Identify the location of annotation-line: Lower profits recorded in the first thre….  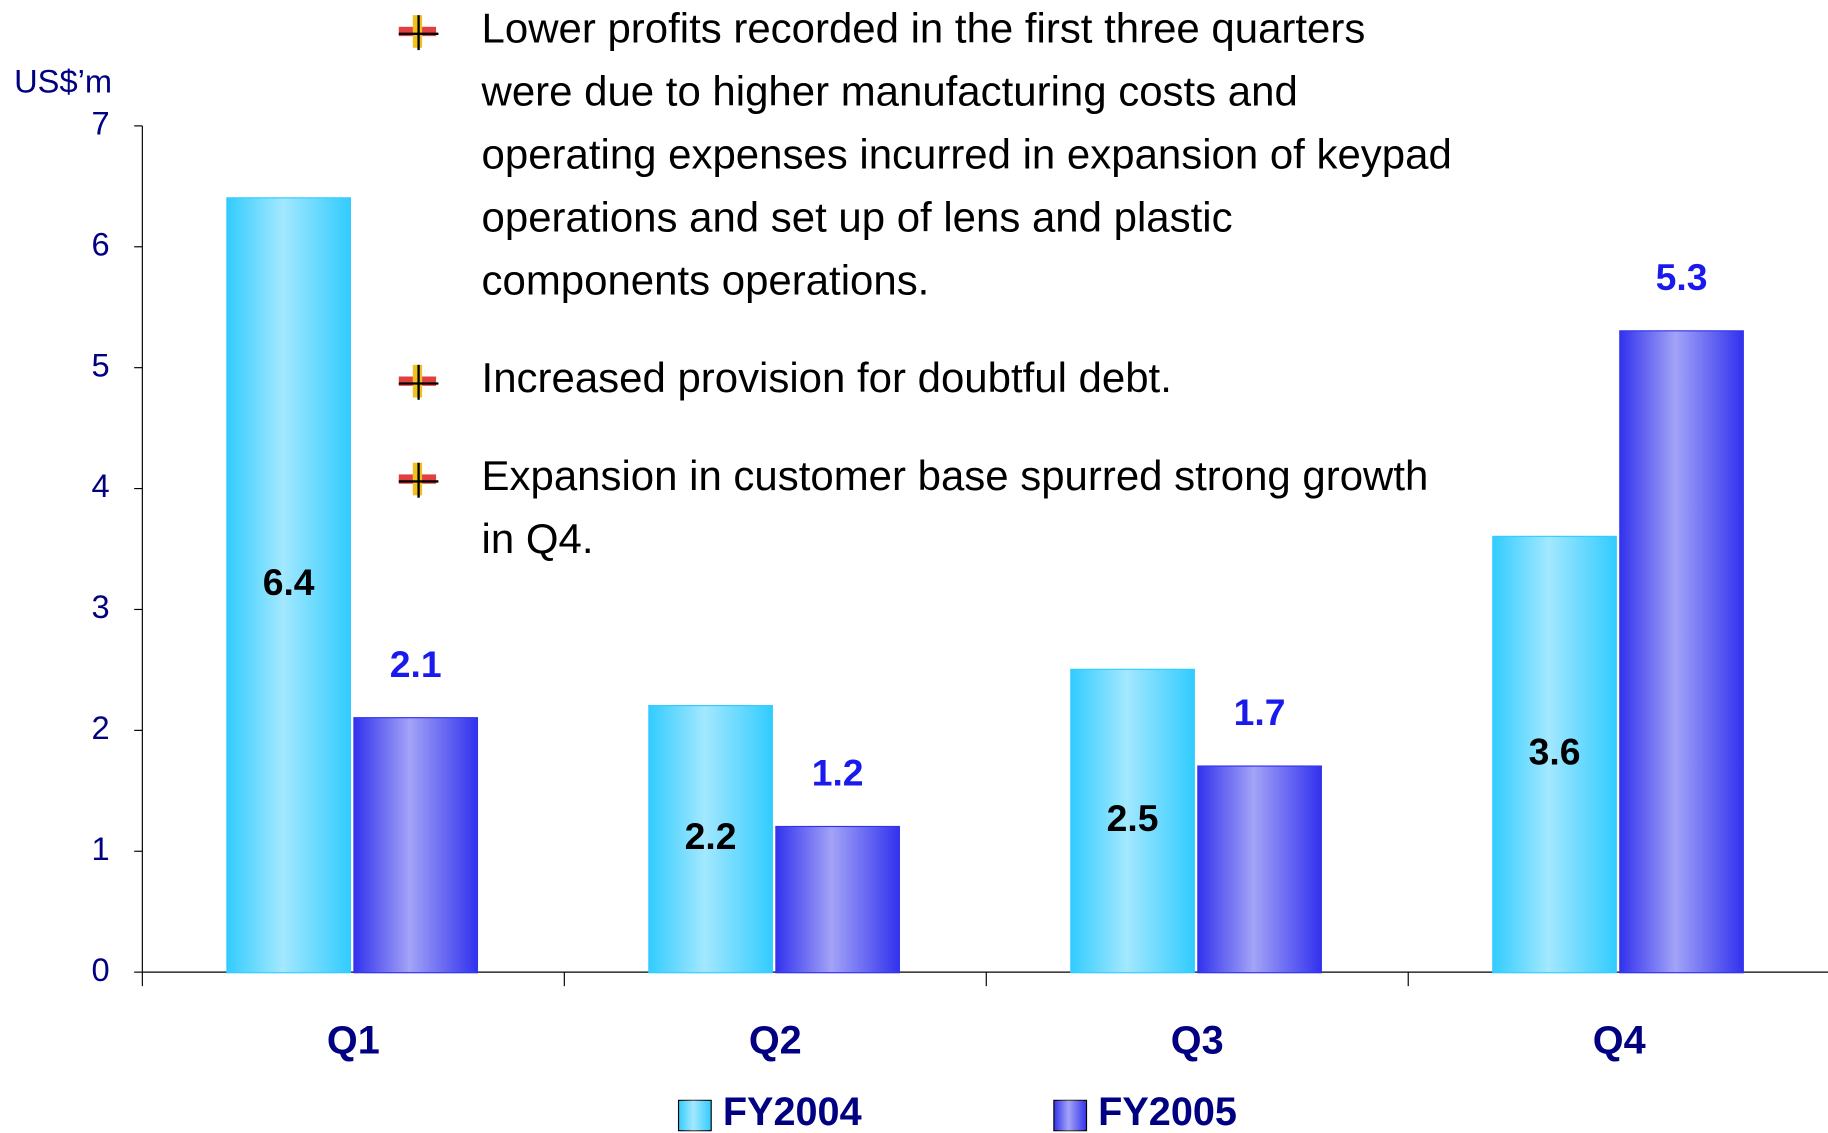
(924, 28).